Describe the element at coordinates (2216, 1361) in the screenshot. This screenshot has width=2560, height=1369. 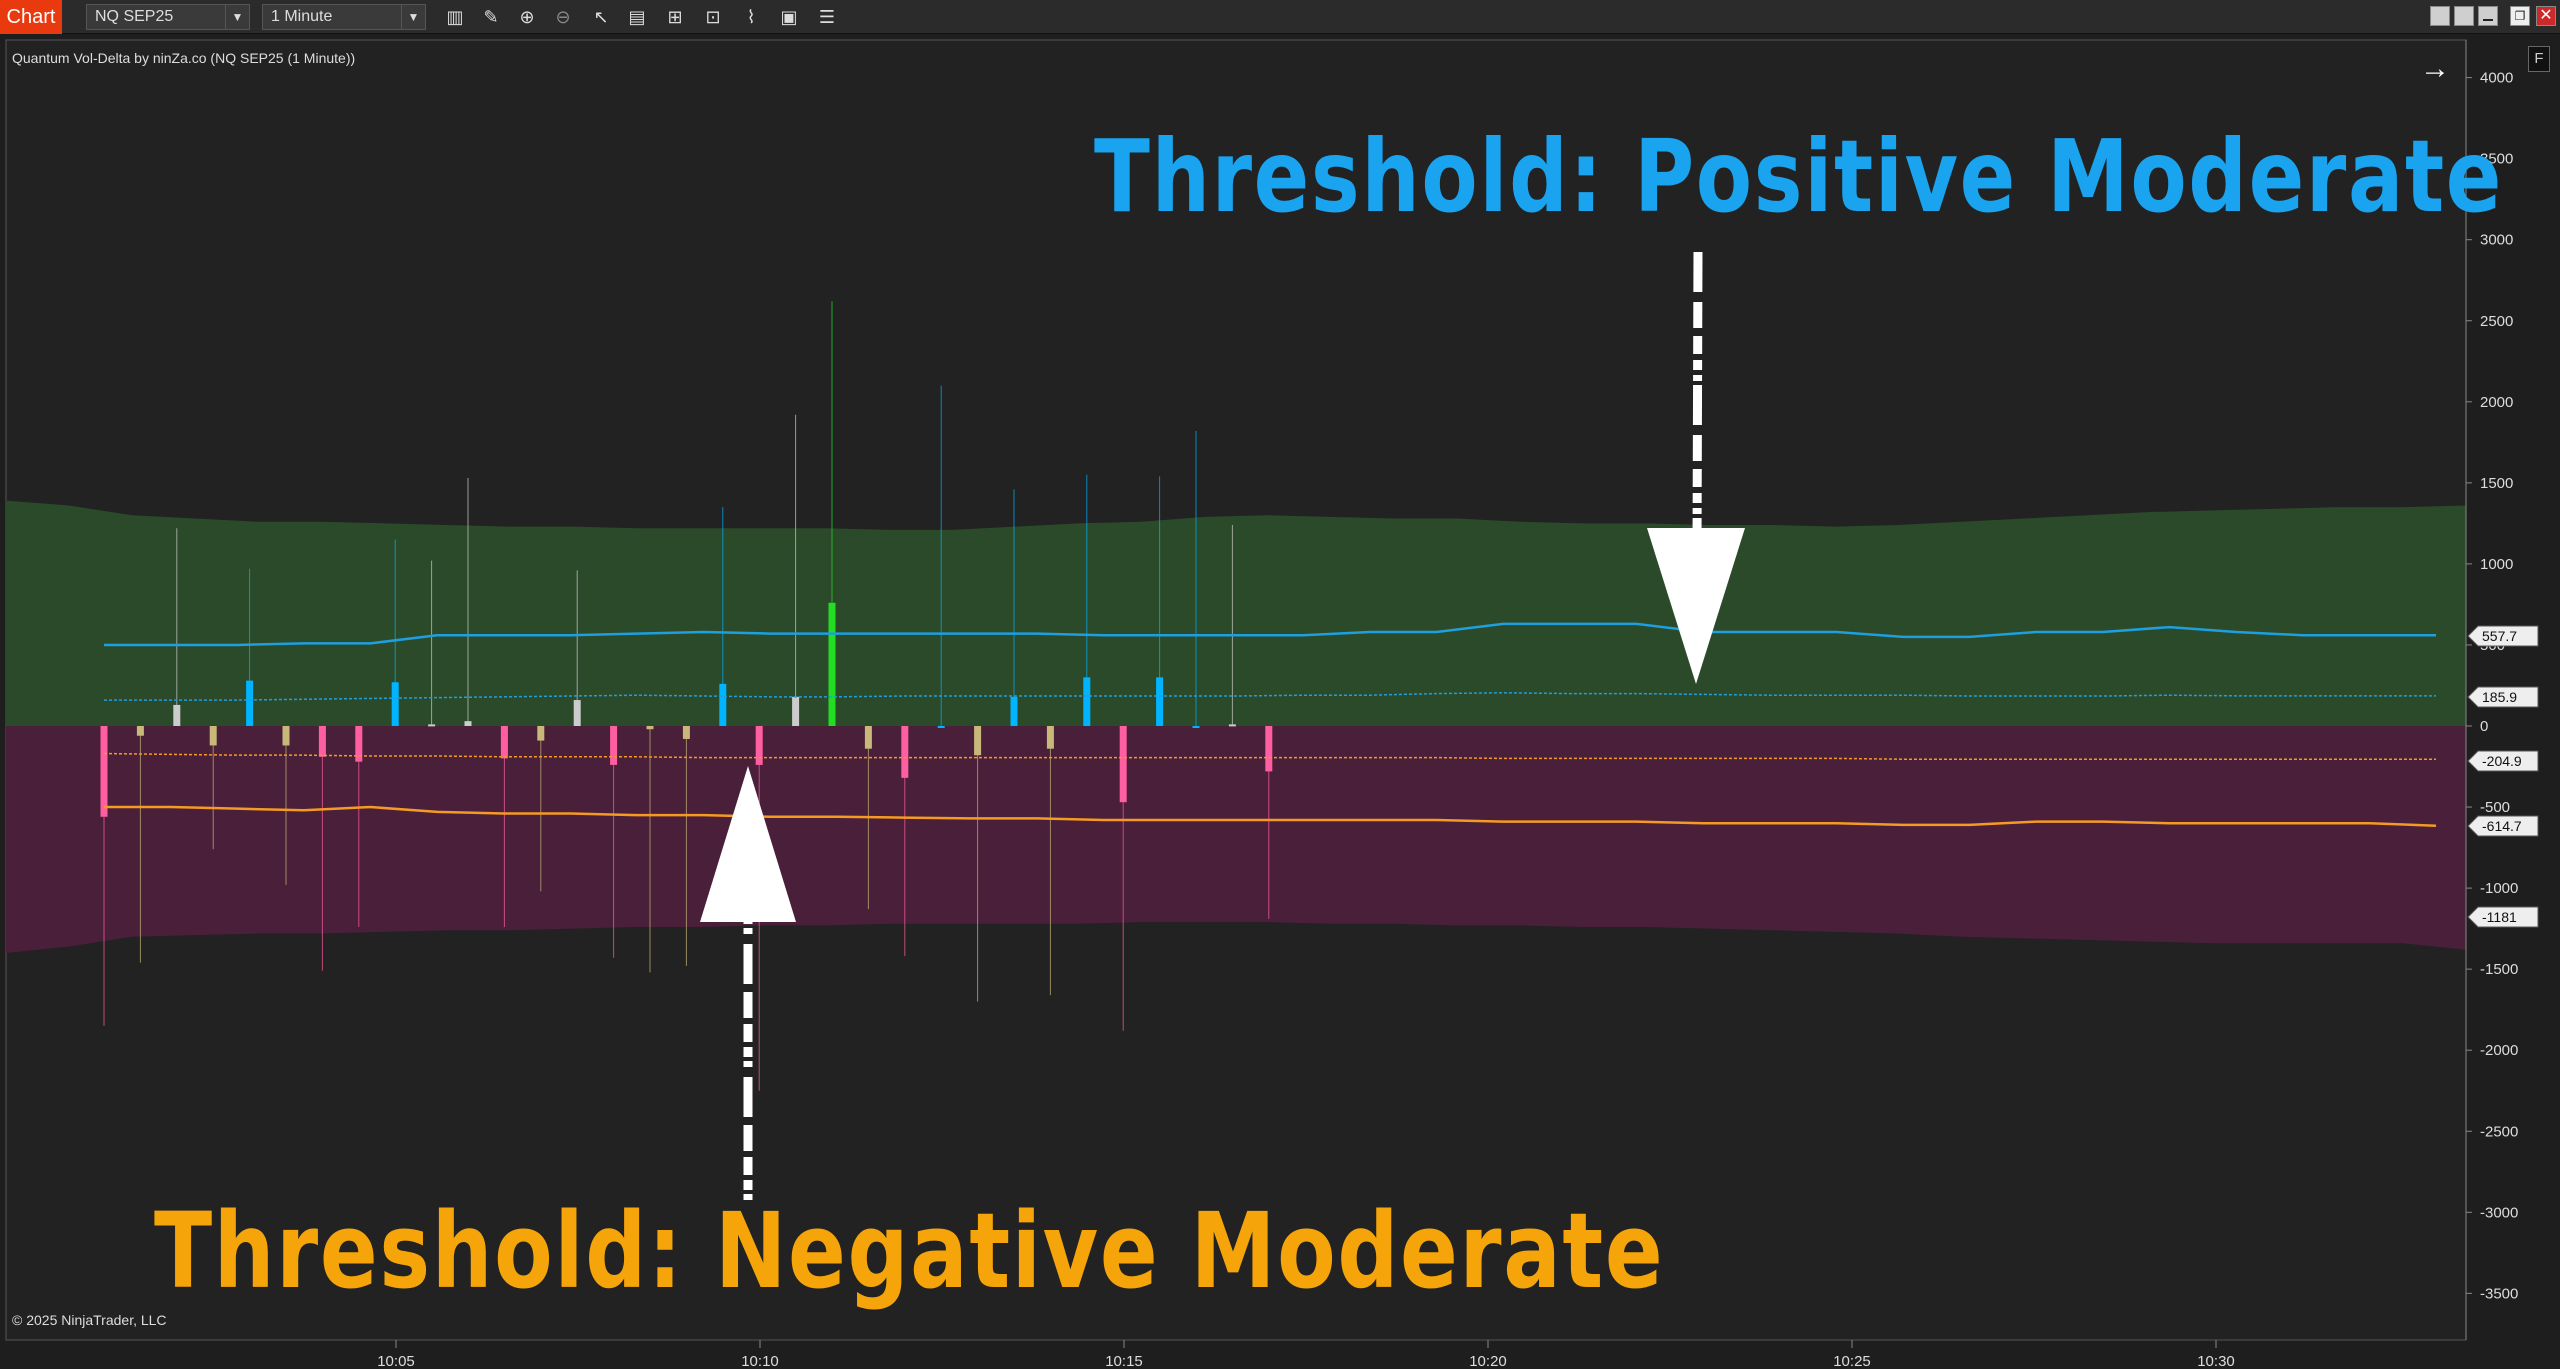
I see `x-axis-label: 10:30` at that location.